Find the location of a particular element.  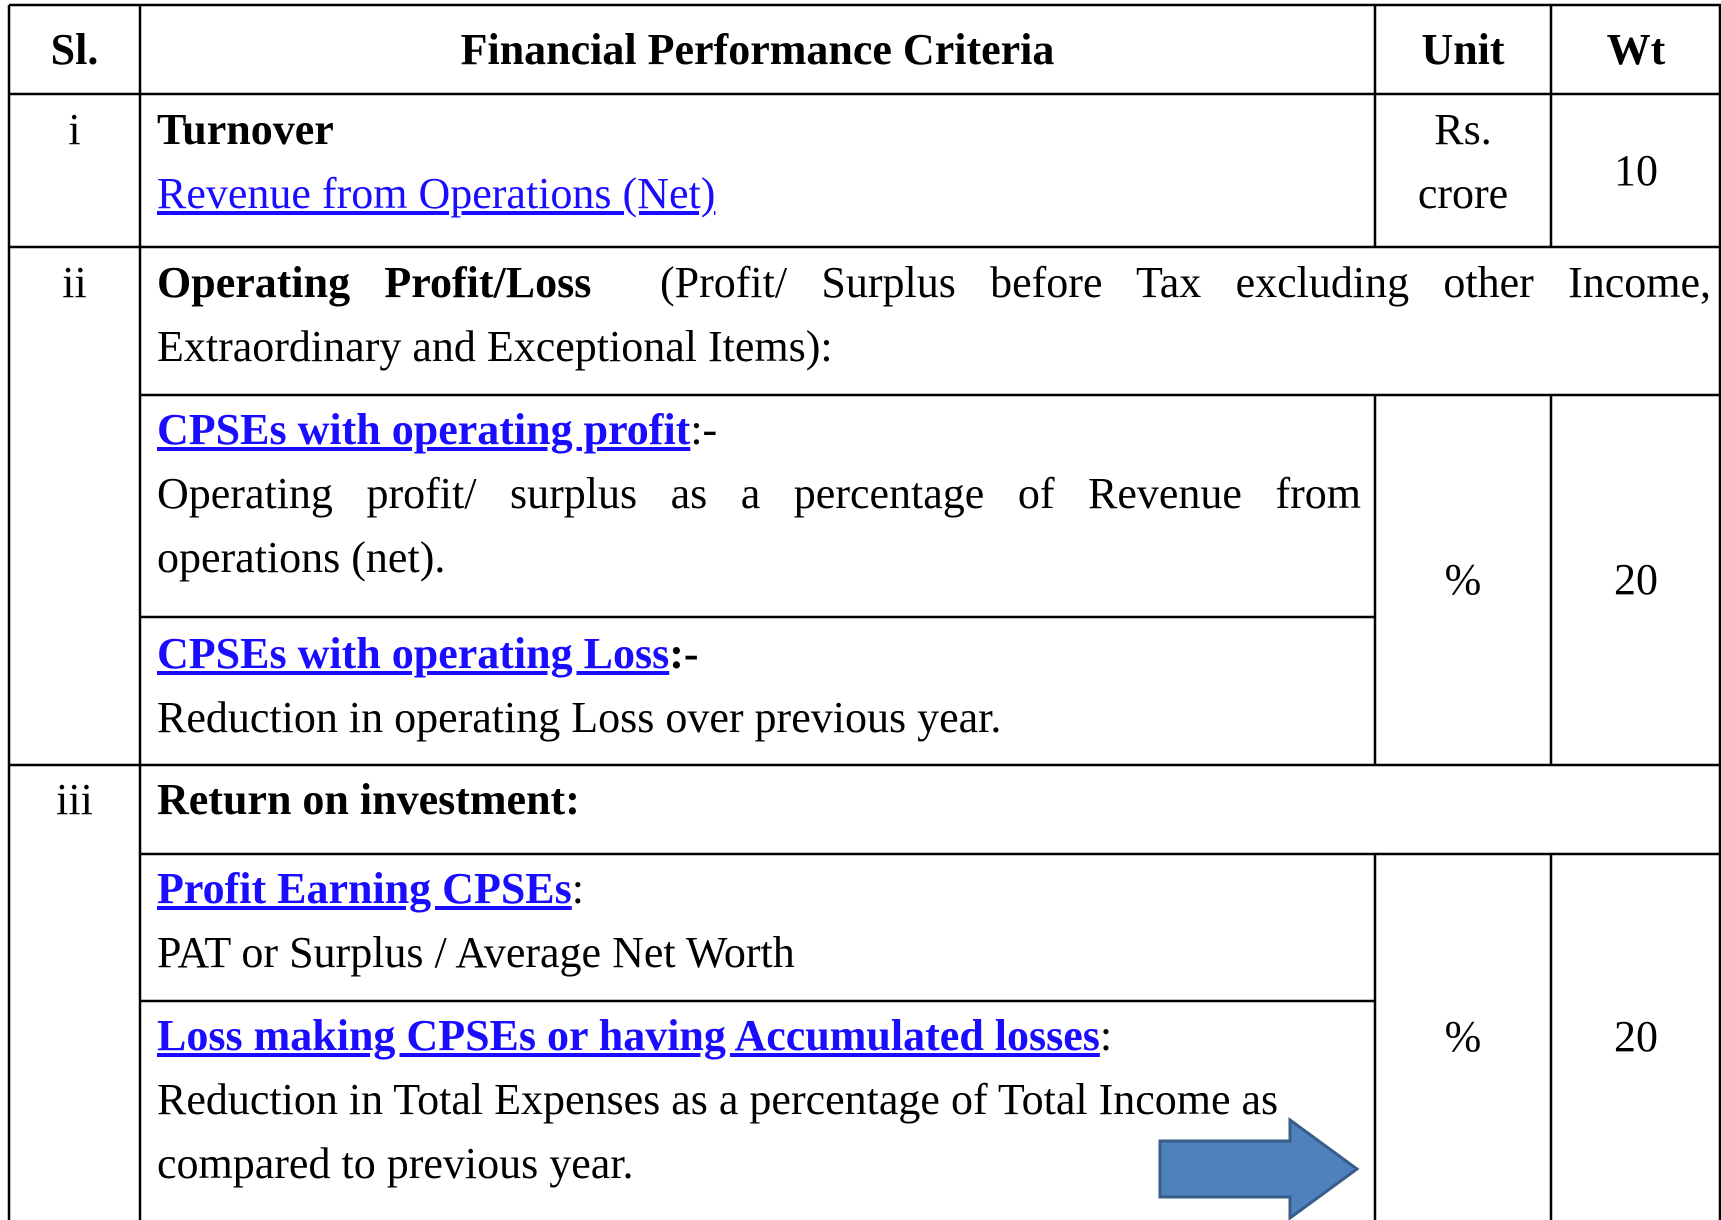

unit-line: crore is located at coordinates (1463, 193).